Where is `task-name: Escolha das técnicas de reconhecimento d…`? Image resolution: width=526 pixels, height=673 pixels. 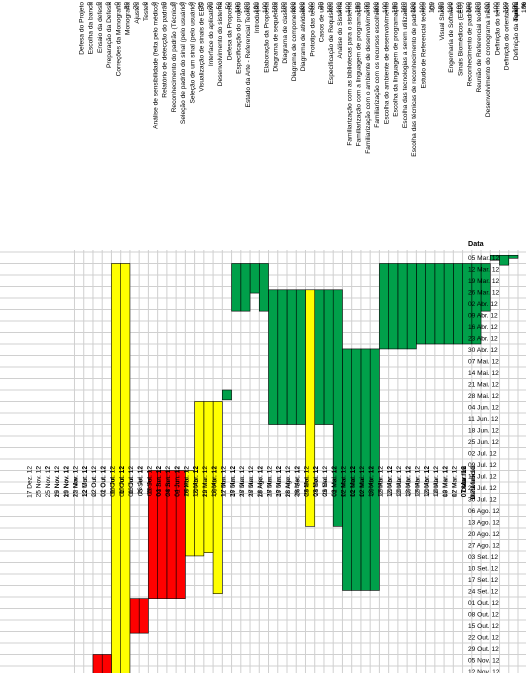 task-name: Escolha das técnicas de reconhecimento d… is located at coordinates (414, 78).